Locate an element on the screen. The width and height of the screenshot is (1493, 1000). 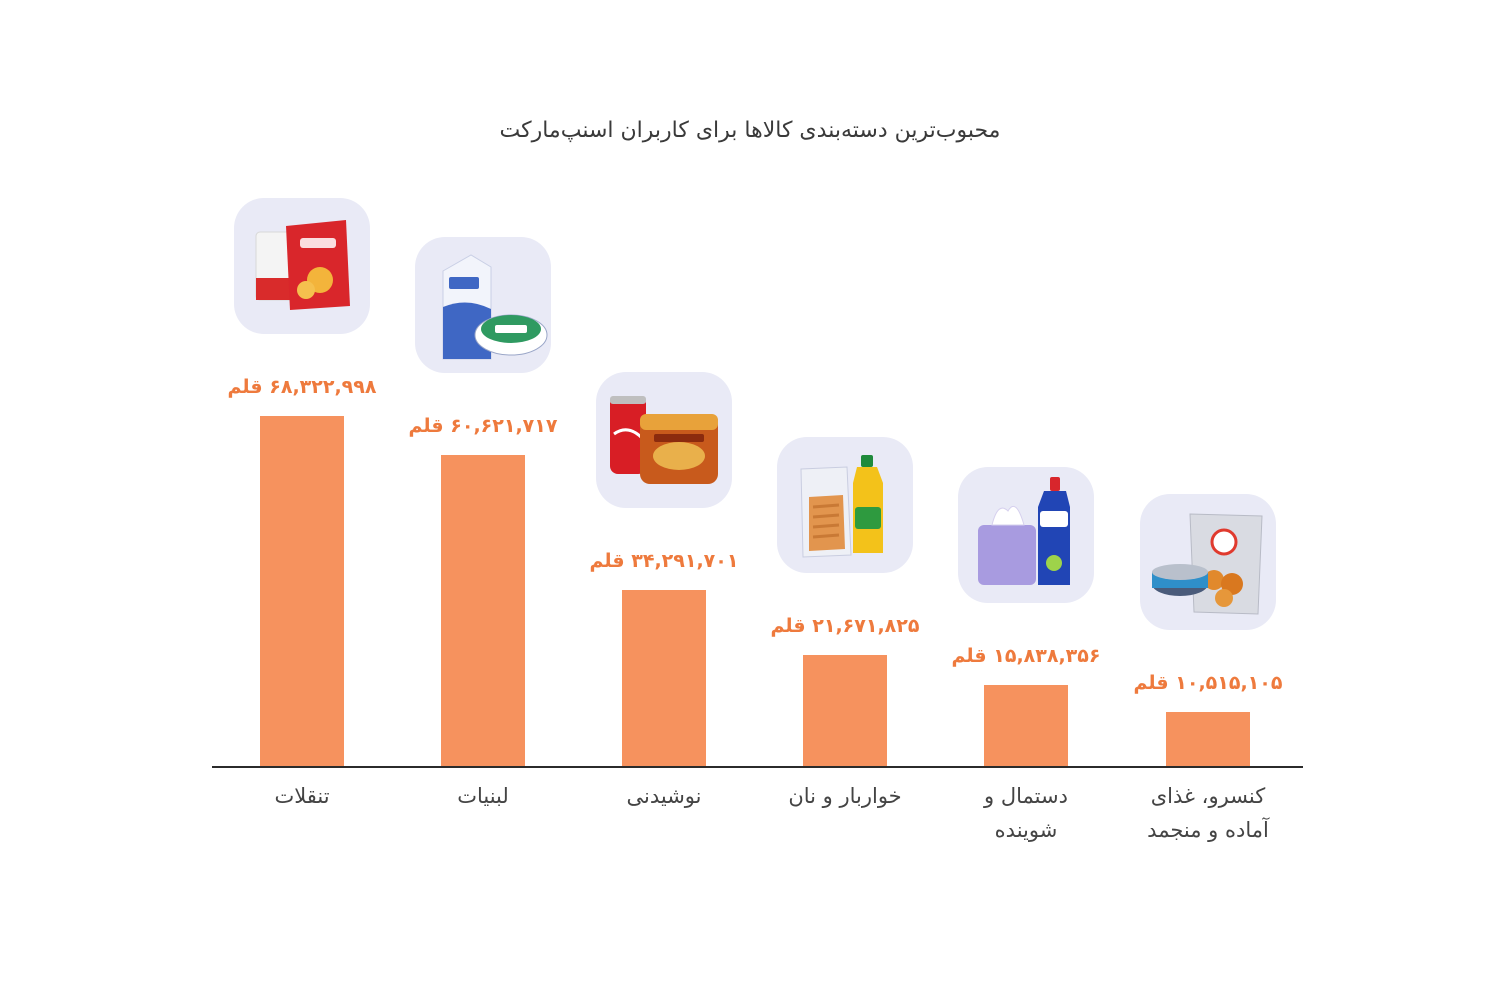
category-label-line: آماده و منجمد is located at coordinates (1208, 830).